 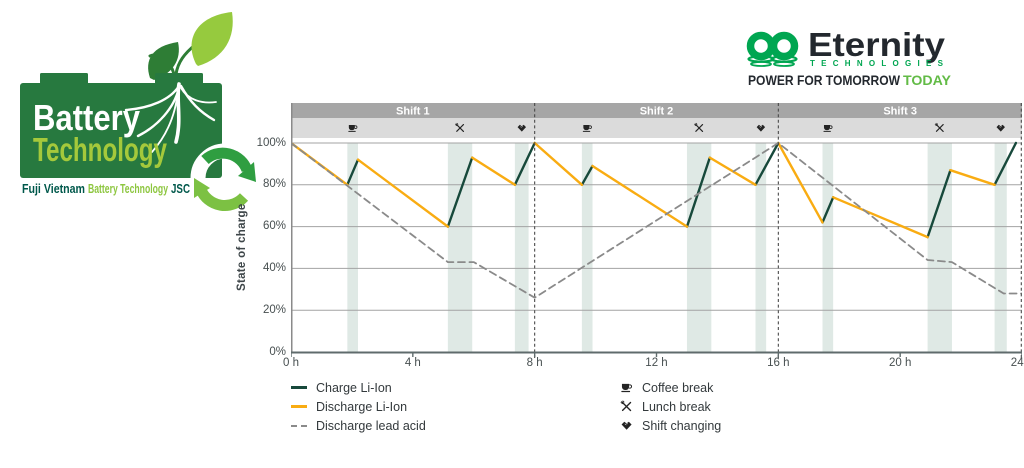 What do you see at coordinates (900, 112) in the screenshot?
I see `shift-label: Shift 3` at bounding box center [900, 112].